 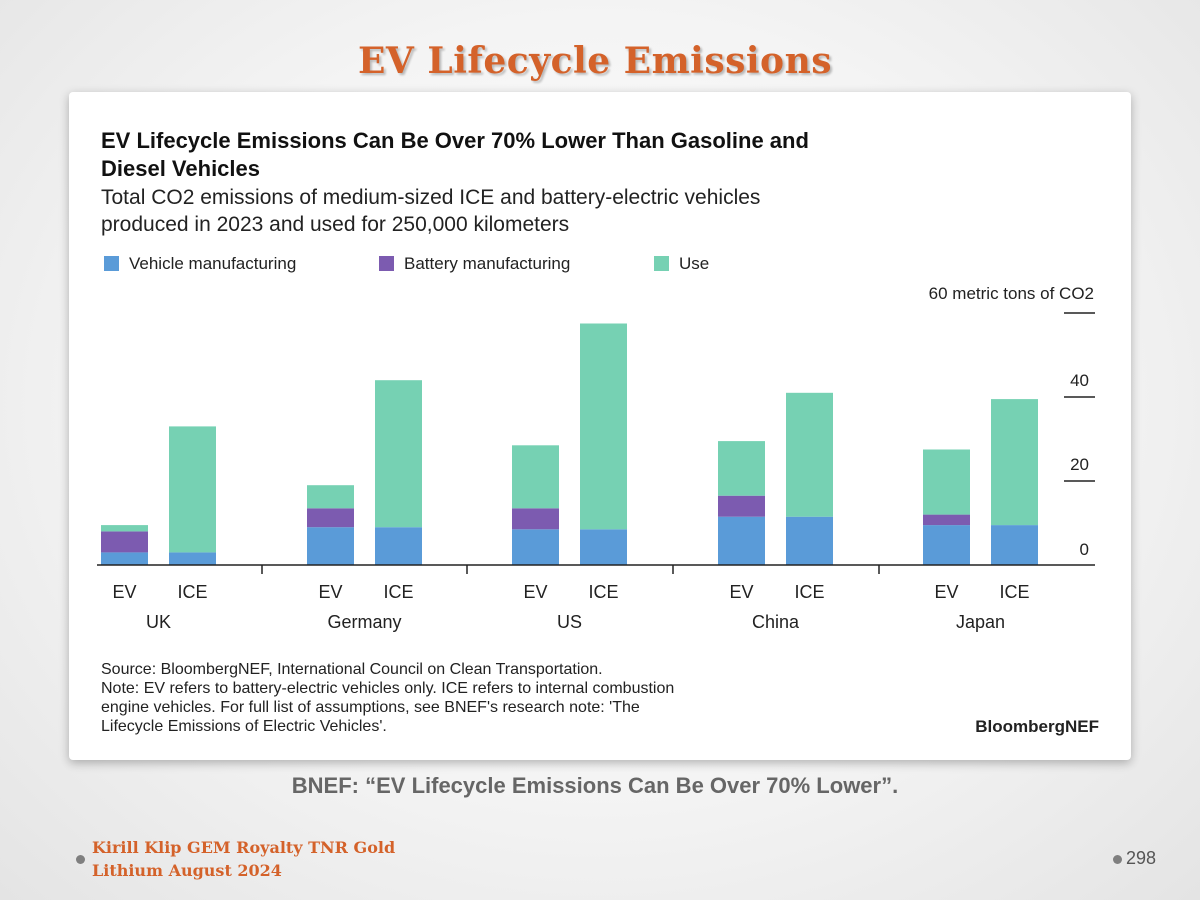 What do you see at coordinates (124, 592) in the screenshot?
I see `x-tick-label-0: EV` at bounding box center [124, 592].